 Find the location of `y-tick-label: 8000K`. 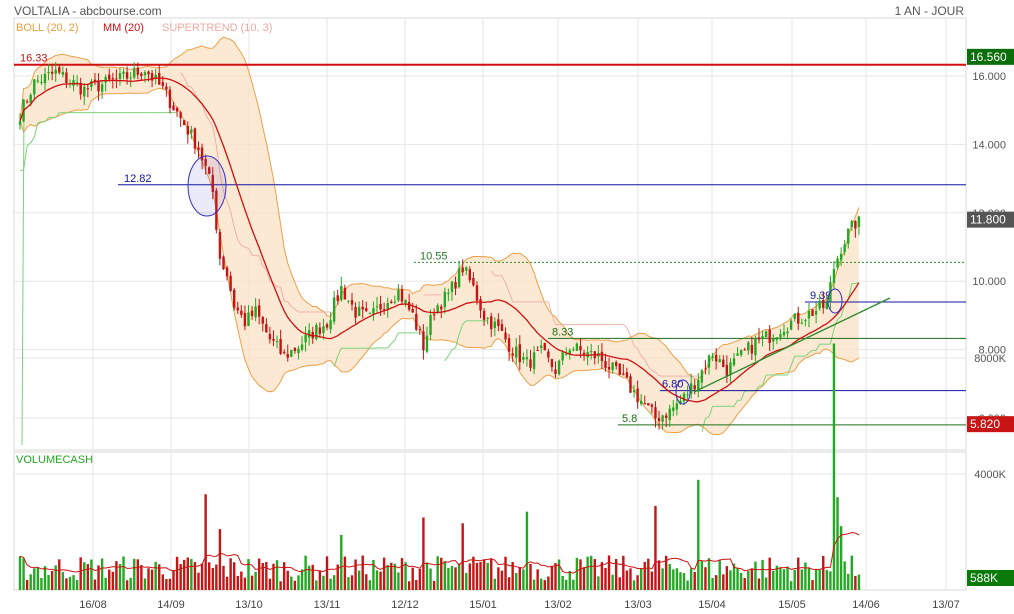

y-tick-label: 8000K is located at coordinates (990, 359).